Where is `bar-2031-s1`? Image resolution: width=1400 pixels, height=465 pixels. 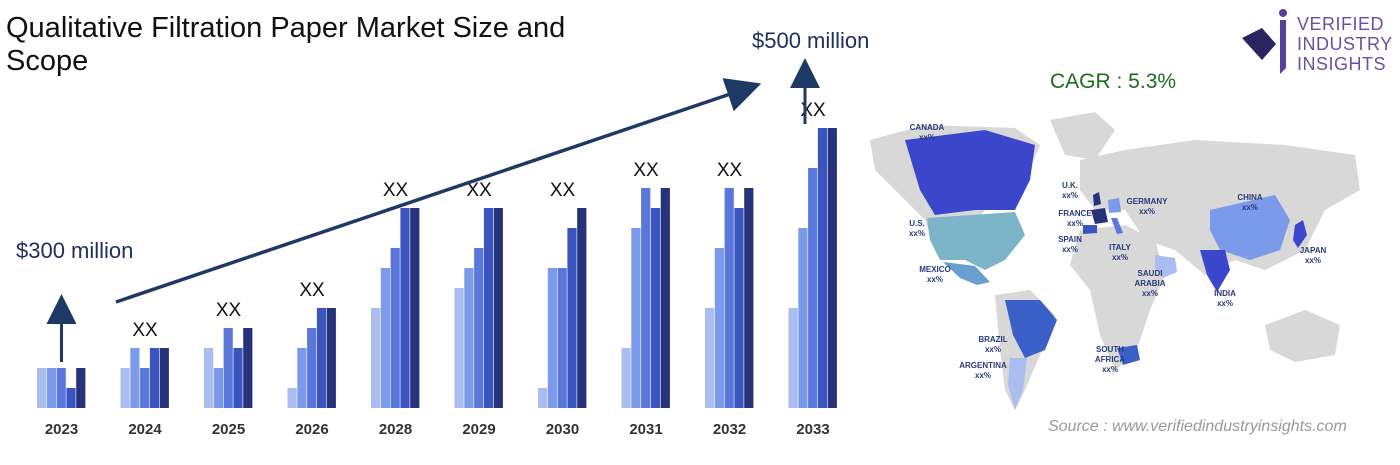 bar-2031-s1 is located at coordinates (626, 378).